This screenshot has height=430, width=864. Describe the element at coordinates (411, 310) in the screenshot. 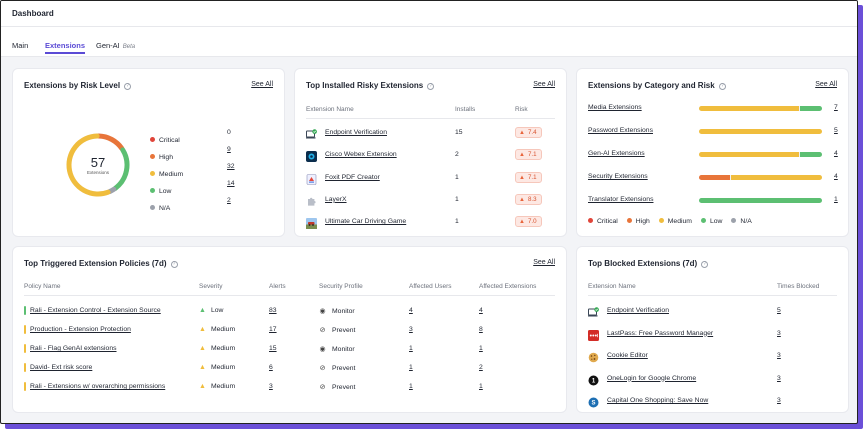

I see `affected-users-link: 4` at that location.